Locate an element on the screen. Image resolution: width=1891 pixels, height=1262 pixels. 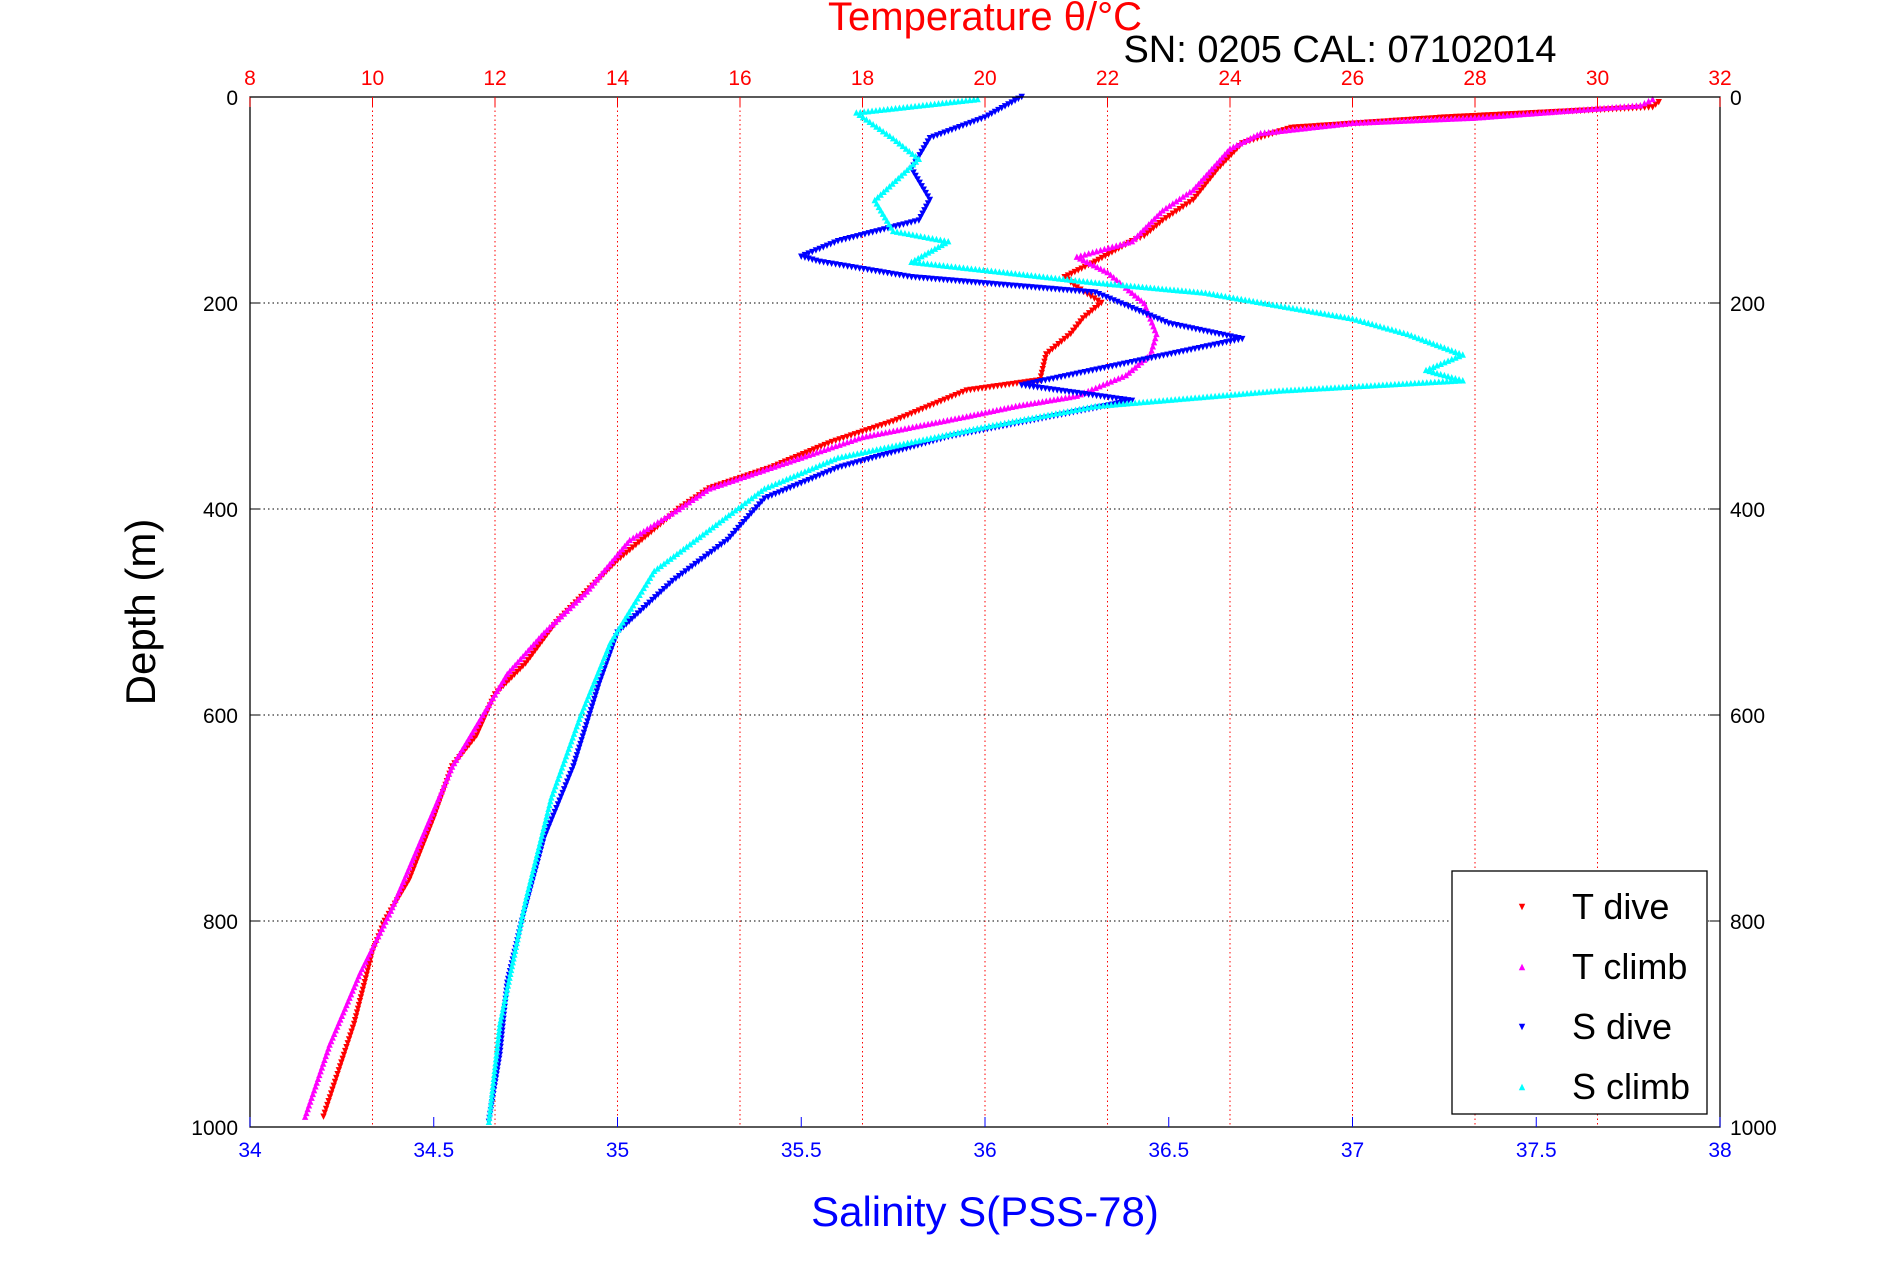
top-tick-label: 10 is located at coordinates (372, 78).